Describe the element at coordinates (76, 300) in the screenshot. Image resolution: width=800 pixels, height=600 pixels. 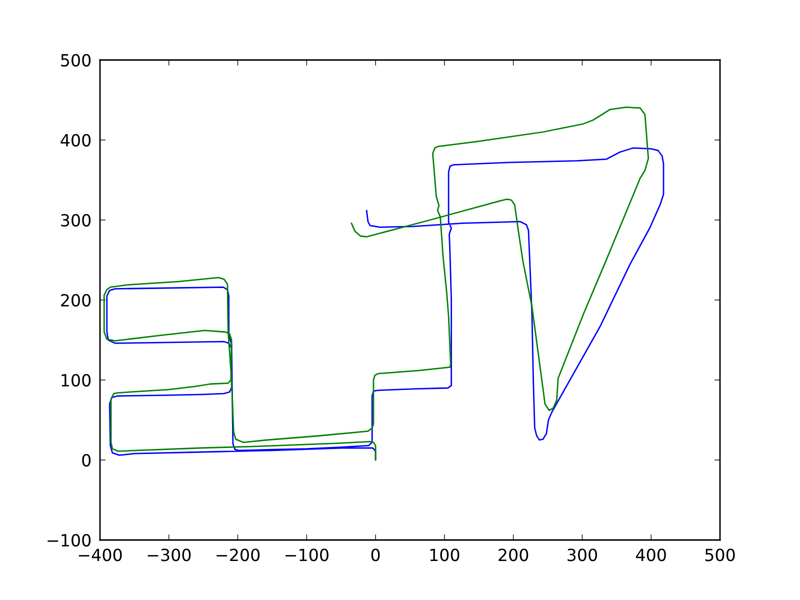
I see `y-tick-label: 200` at that location.